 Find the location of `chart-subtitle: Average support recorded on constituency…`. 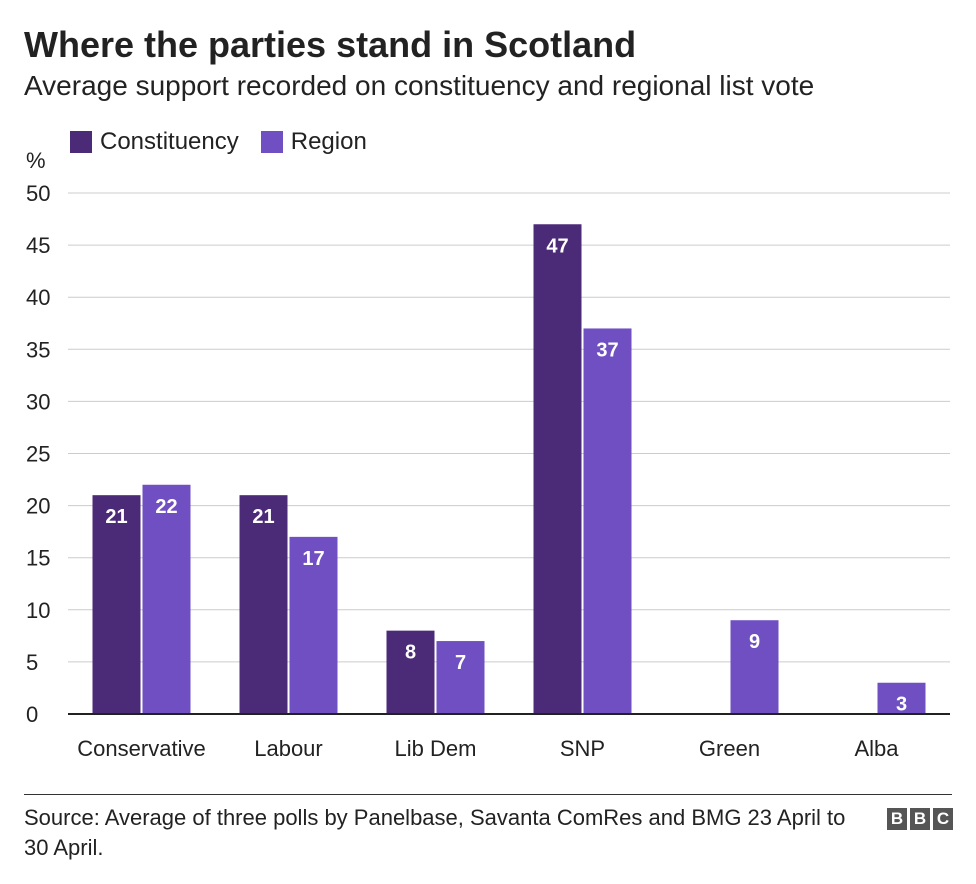

chart-subtitle: Average support recorded on constituency… is located at coordinates (419, 85).